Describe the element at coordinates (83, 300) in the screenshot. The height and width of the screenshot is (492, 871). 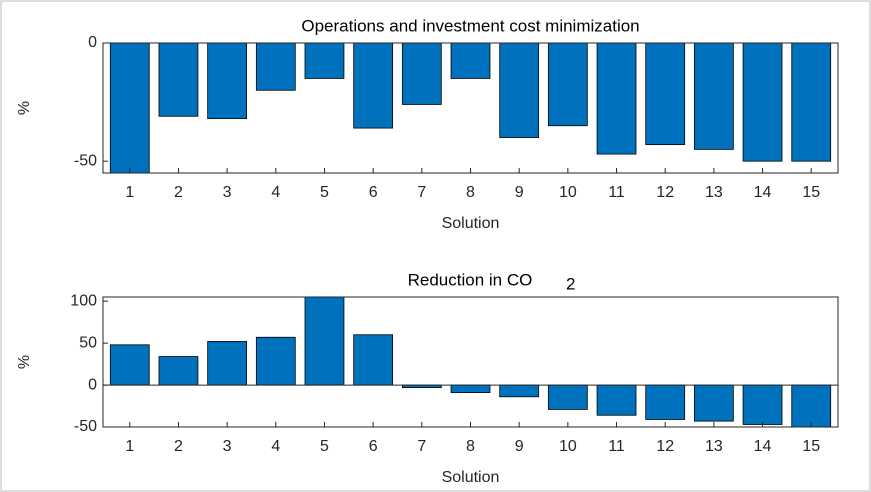
I see `y-tick-label: 100` at that location.